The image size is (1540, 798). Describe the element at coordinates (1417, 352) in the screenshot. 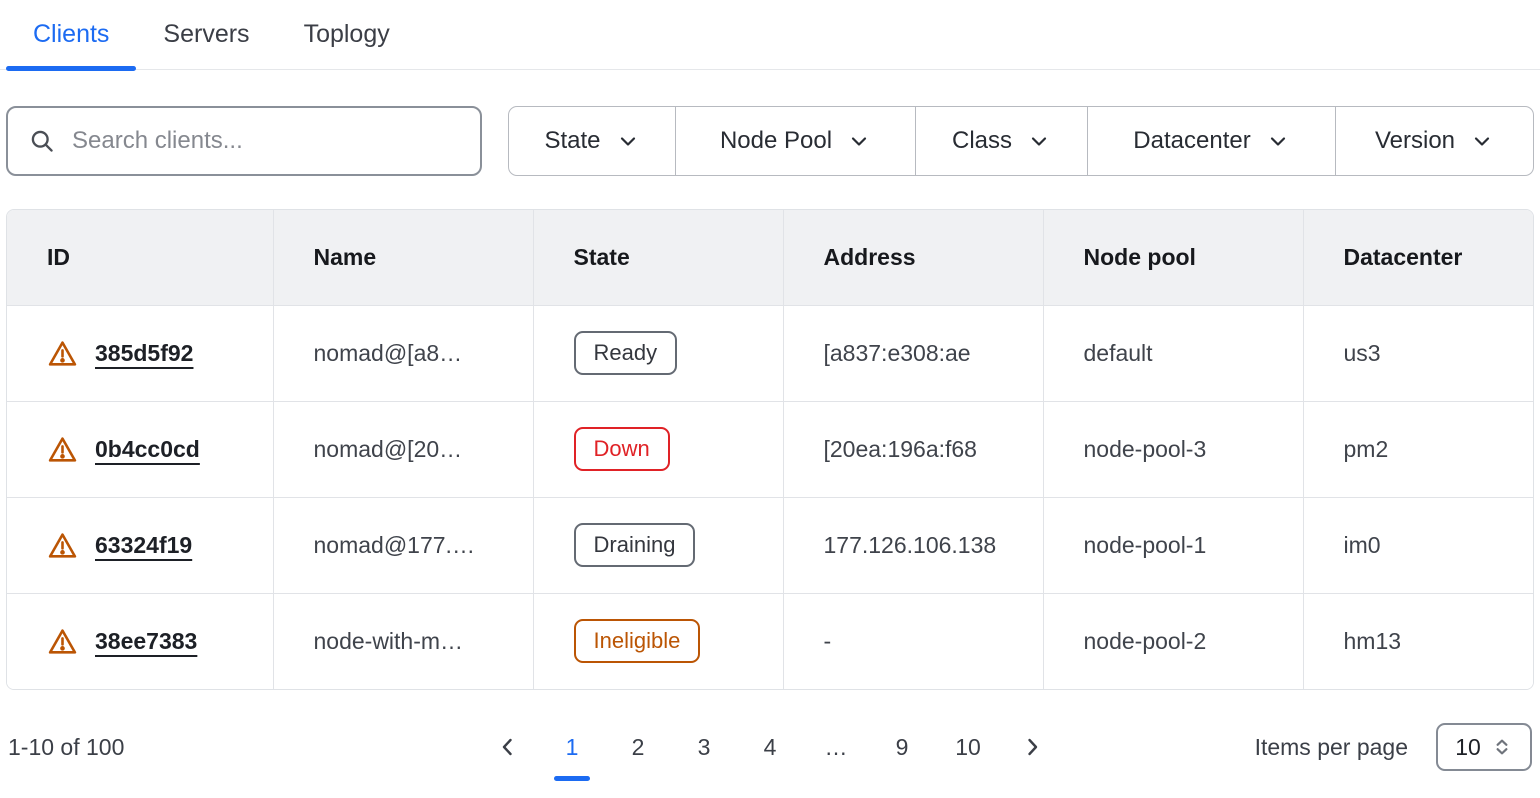

I see `client-datacenter: us3` at that location.